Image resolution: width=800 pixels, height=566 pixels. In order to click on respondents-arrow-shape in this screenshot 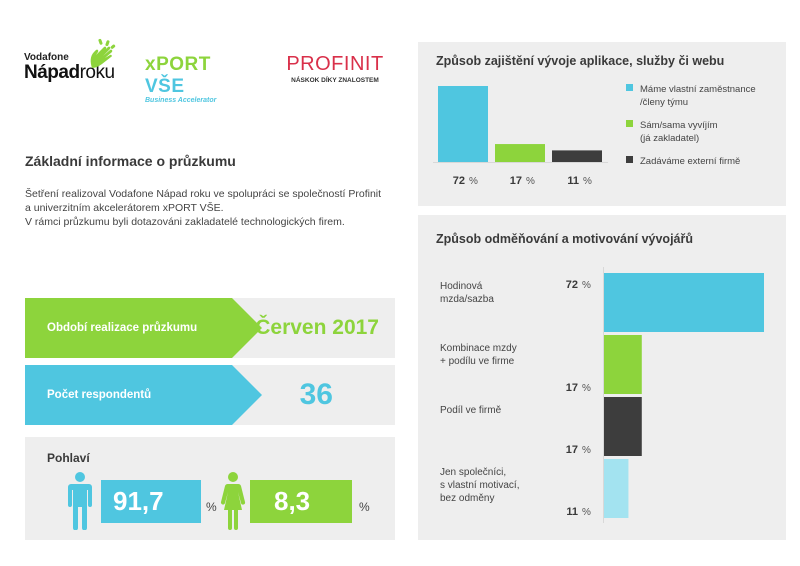, I will do `click(143, 395)`.